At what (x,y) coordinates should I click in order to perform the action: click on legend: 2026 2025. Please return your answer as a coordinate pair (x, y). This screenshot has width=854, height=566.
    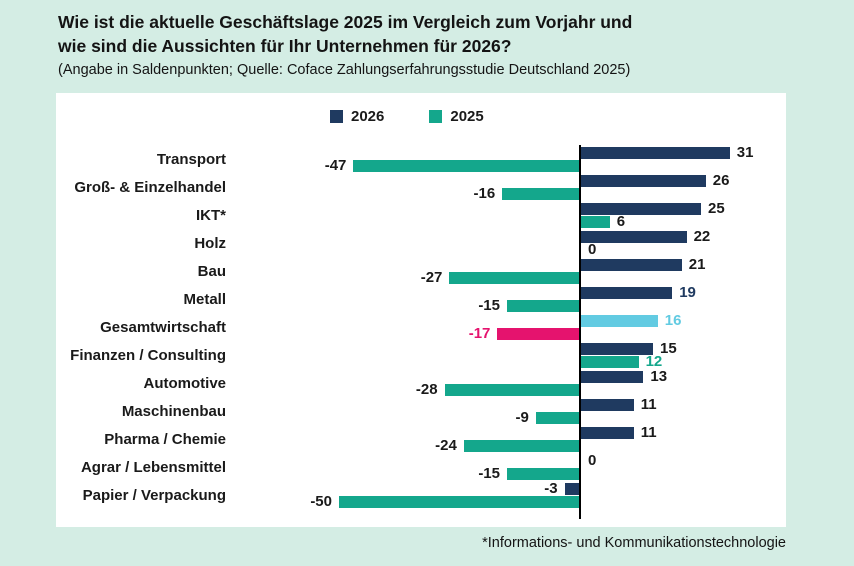
    Looking at the image, I should click on (407, 116).